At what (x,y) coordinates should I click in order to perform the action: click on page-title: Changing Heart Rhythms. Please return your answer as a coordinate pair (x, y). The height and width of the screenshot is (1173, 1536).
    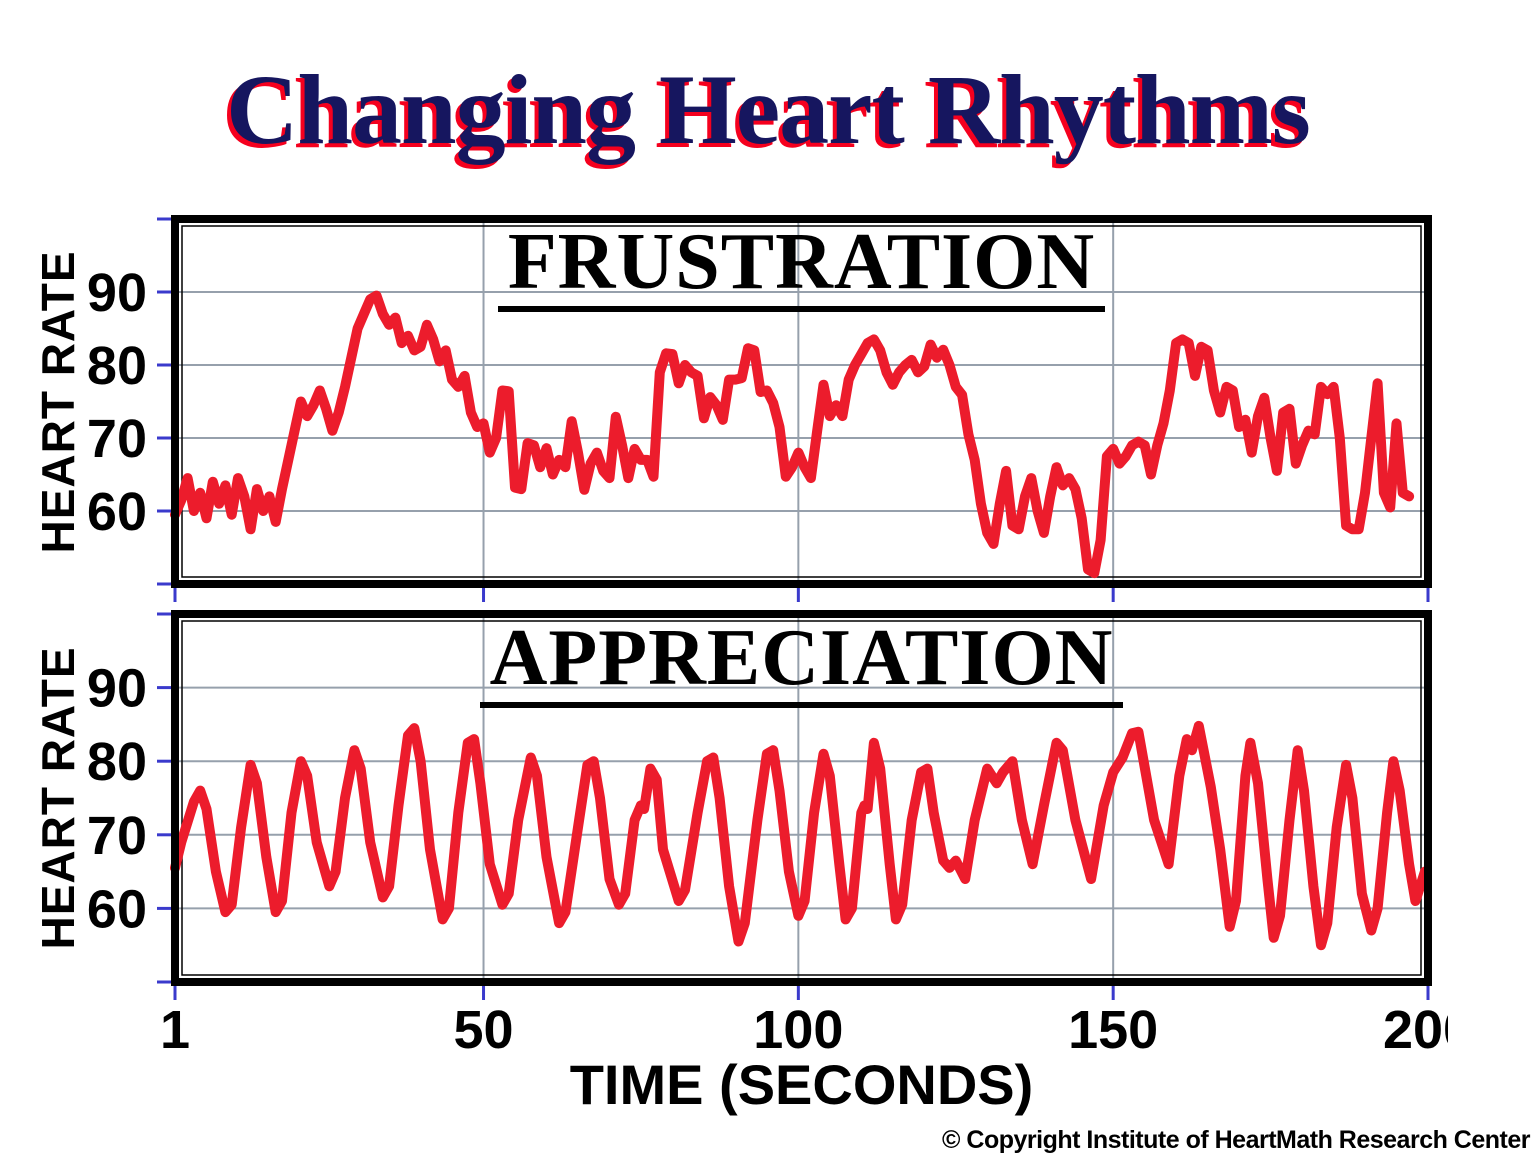
    Looking at the image, I should click on (768, 109).